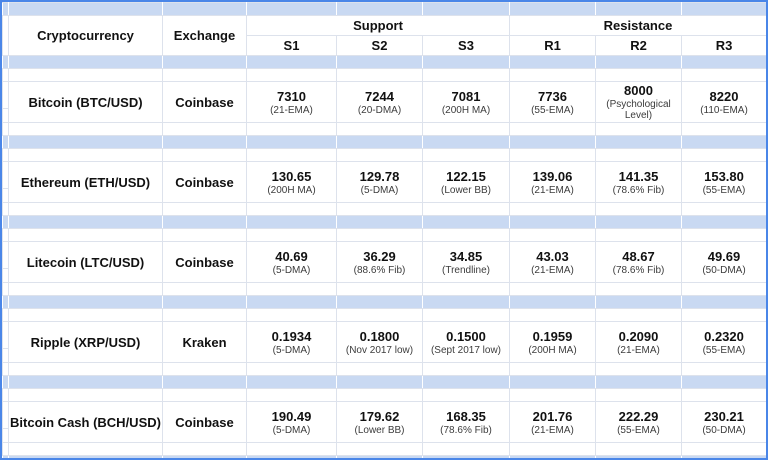  I want to click on level-cell-s1: 0.1934 (5-DMA), so click(291, 342).